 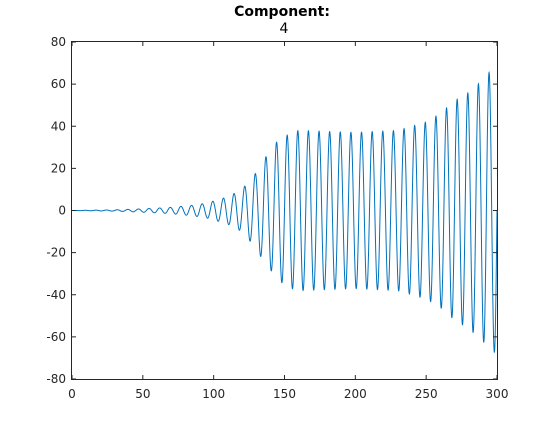 What do you see at coordinates (497, 394) in the screenshot?
I see `x-tick-label: 300` at bounding box center [497, 394].